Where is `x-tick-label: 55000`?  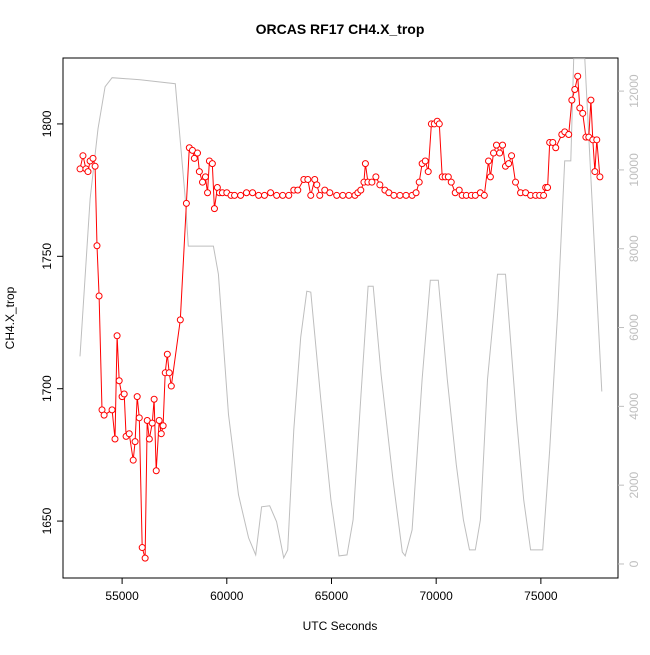
x-tick-label: 55000 is located at coordinates (122, 596).